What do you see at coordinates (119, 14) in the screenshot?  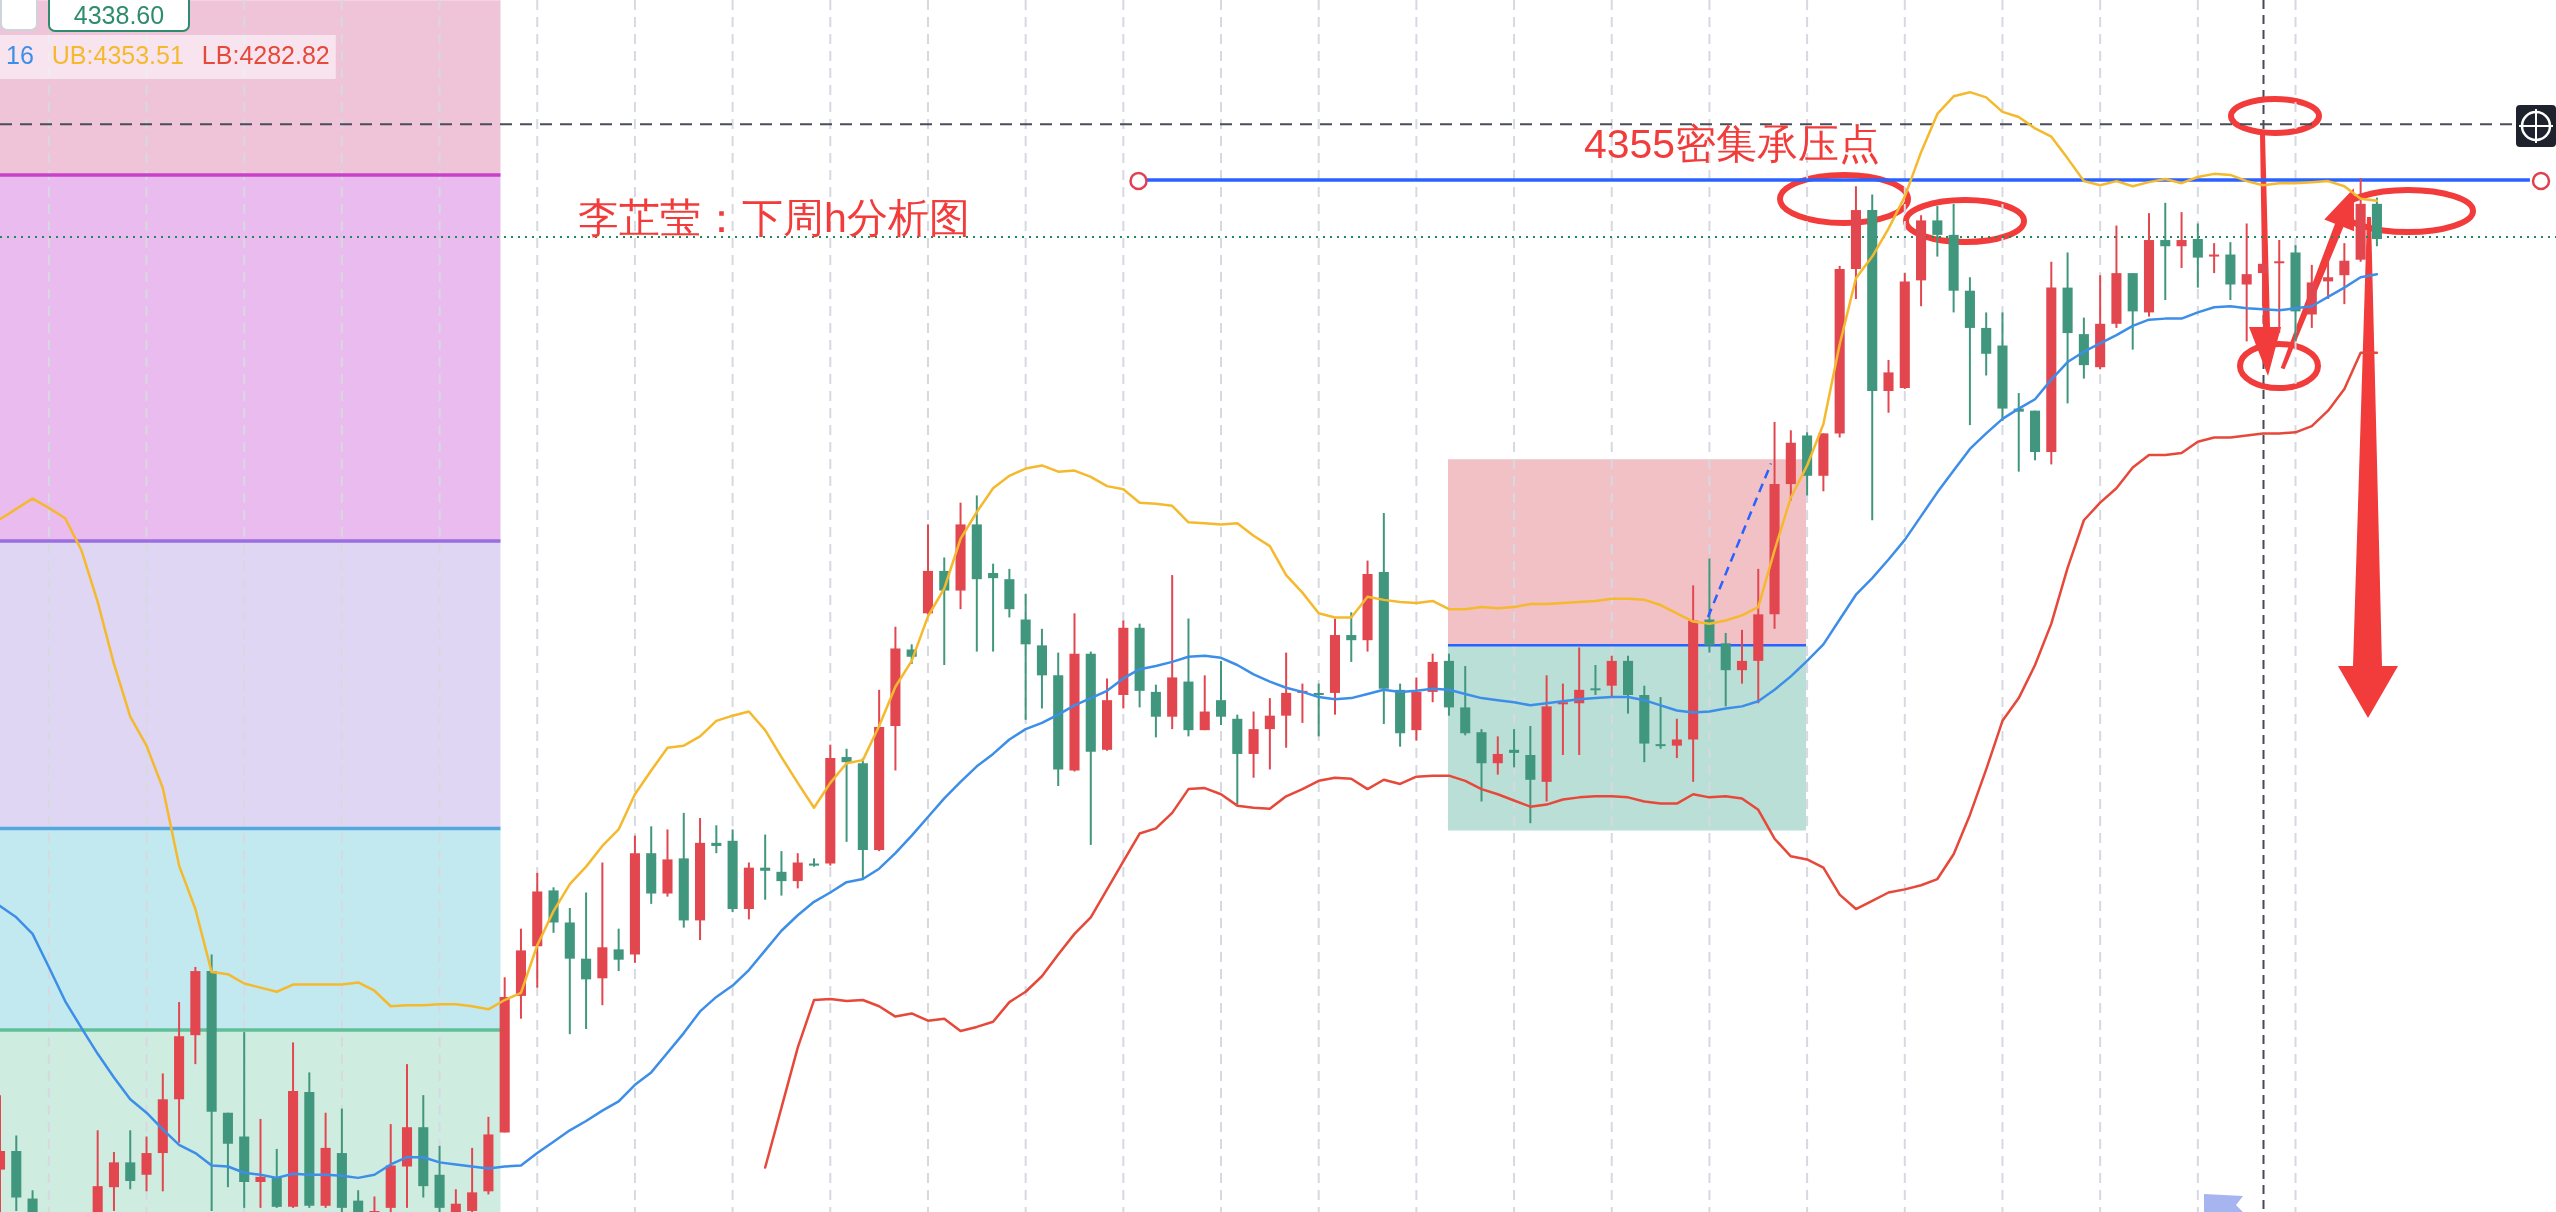 I see `text: 4338.60` at bounding box center [119, 14].